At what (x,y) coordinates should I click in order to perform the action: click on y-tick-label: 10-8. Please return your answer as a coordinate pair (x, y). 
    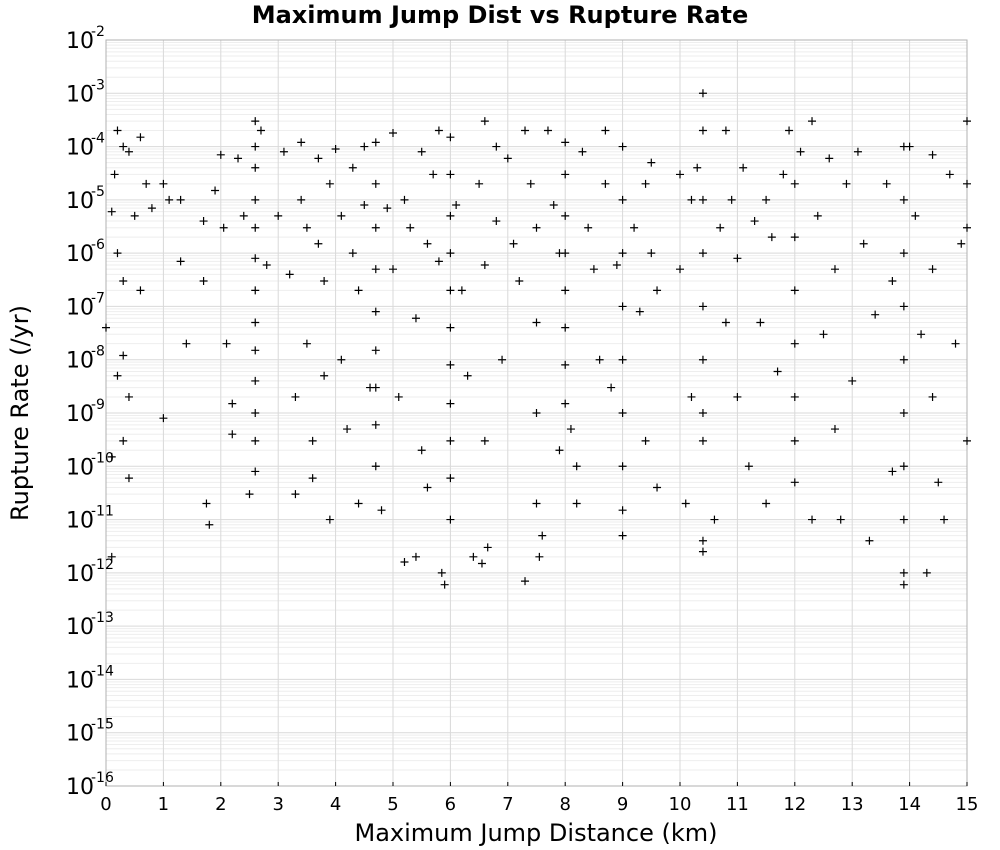
    Looking at the image, I should click on (85, 359).